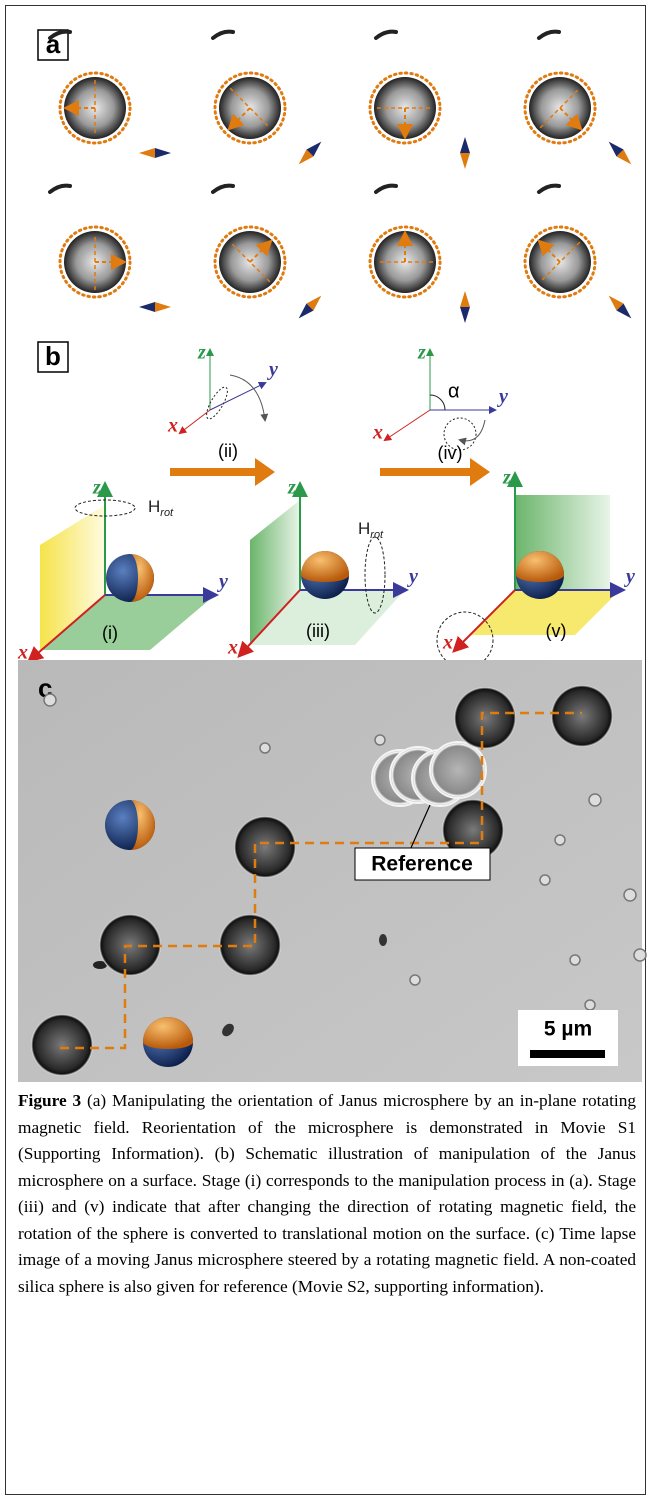 This screenshot has height=1504, width=653. Describe the element at coordinates (454, 391) in the screenshot. I see `angle-label: α` at that location.